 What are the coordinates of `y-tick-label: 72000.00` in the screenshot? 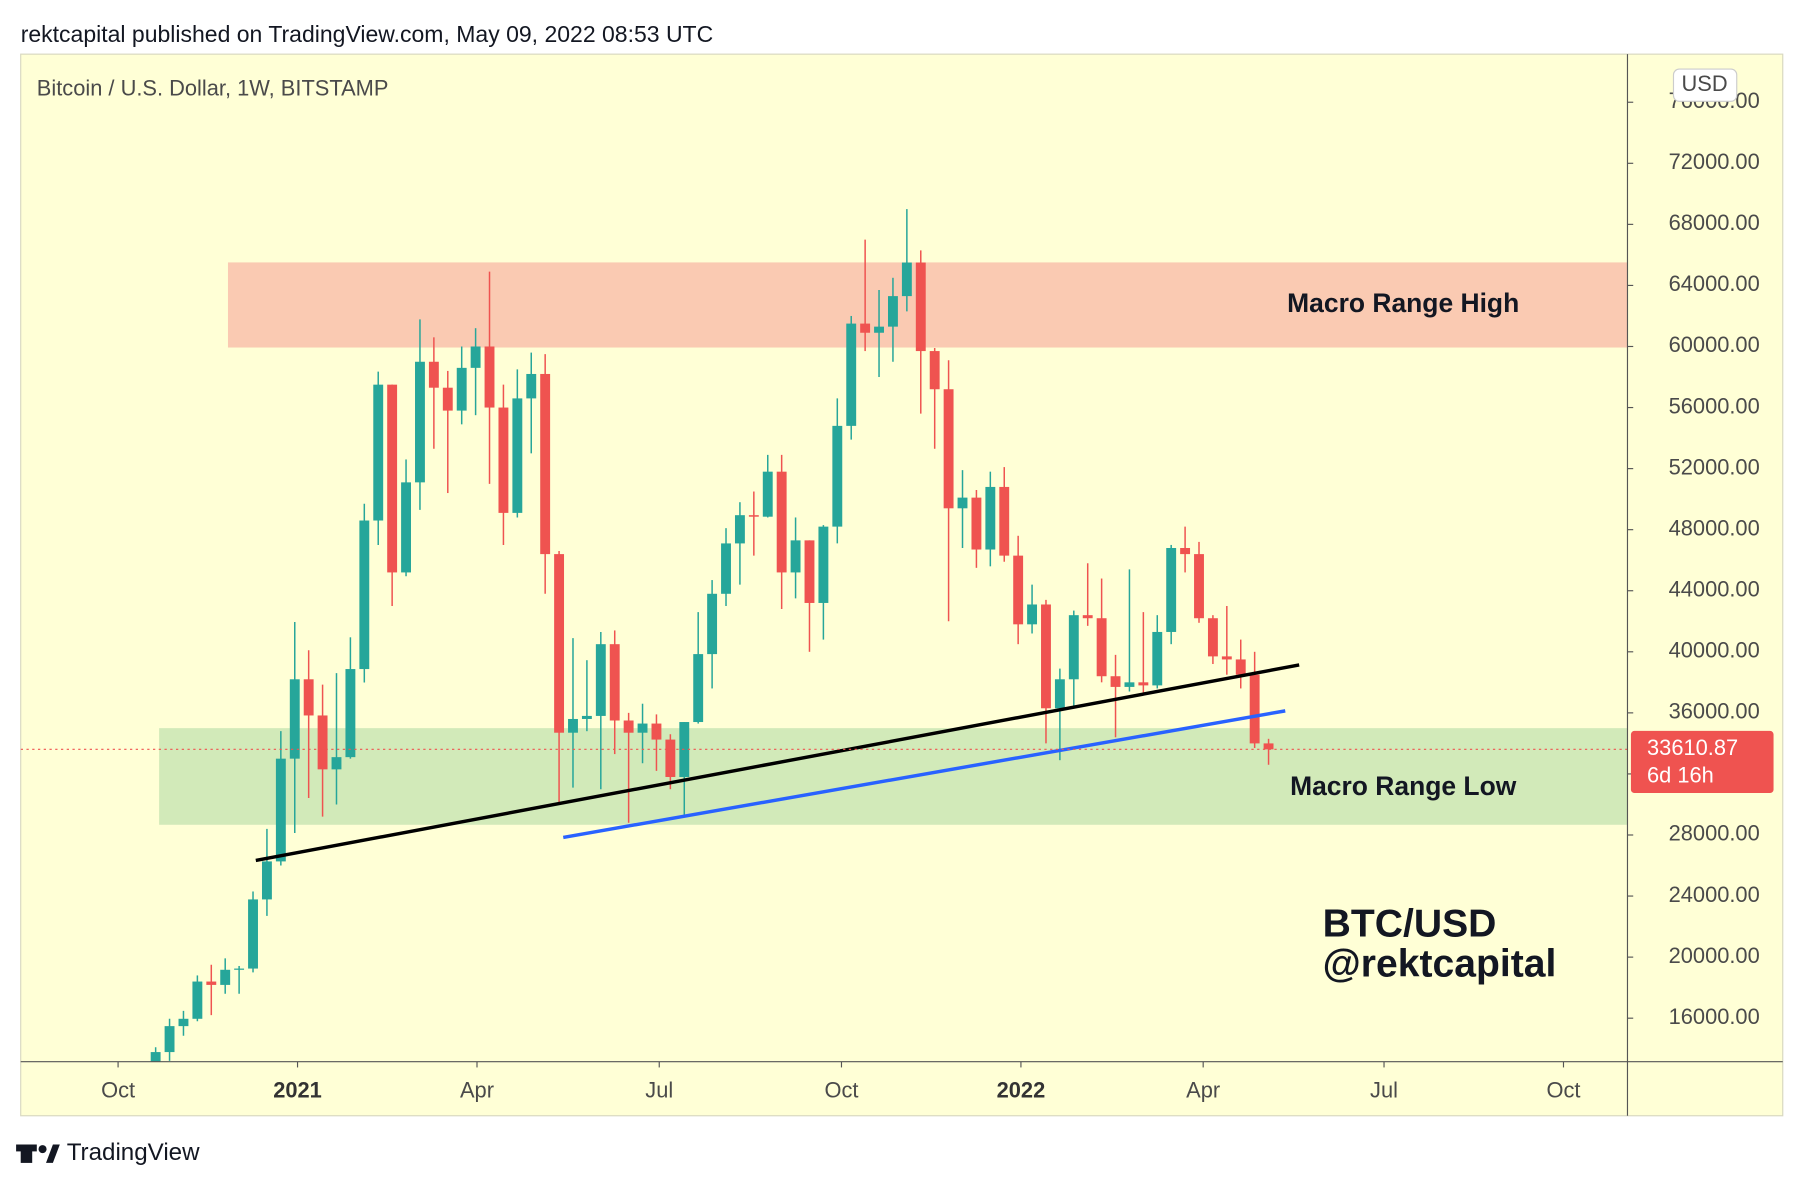 It's located at (1714, 161).